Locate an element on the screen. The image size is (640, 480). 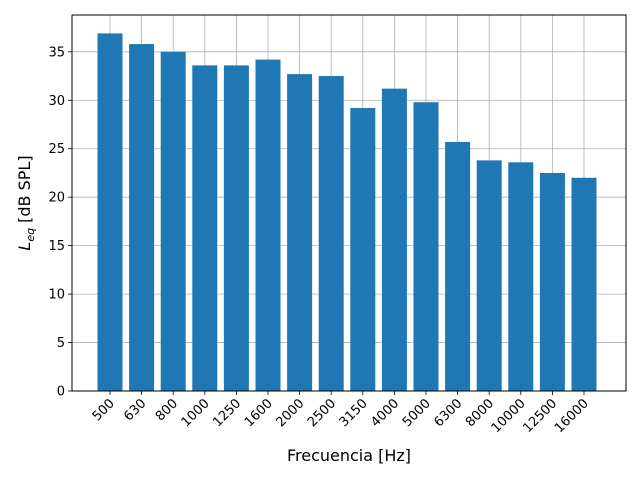
x-tick-label: 4000 is located at coordinates (385, 413).